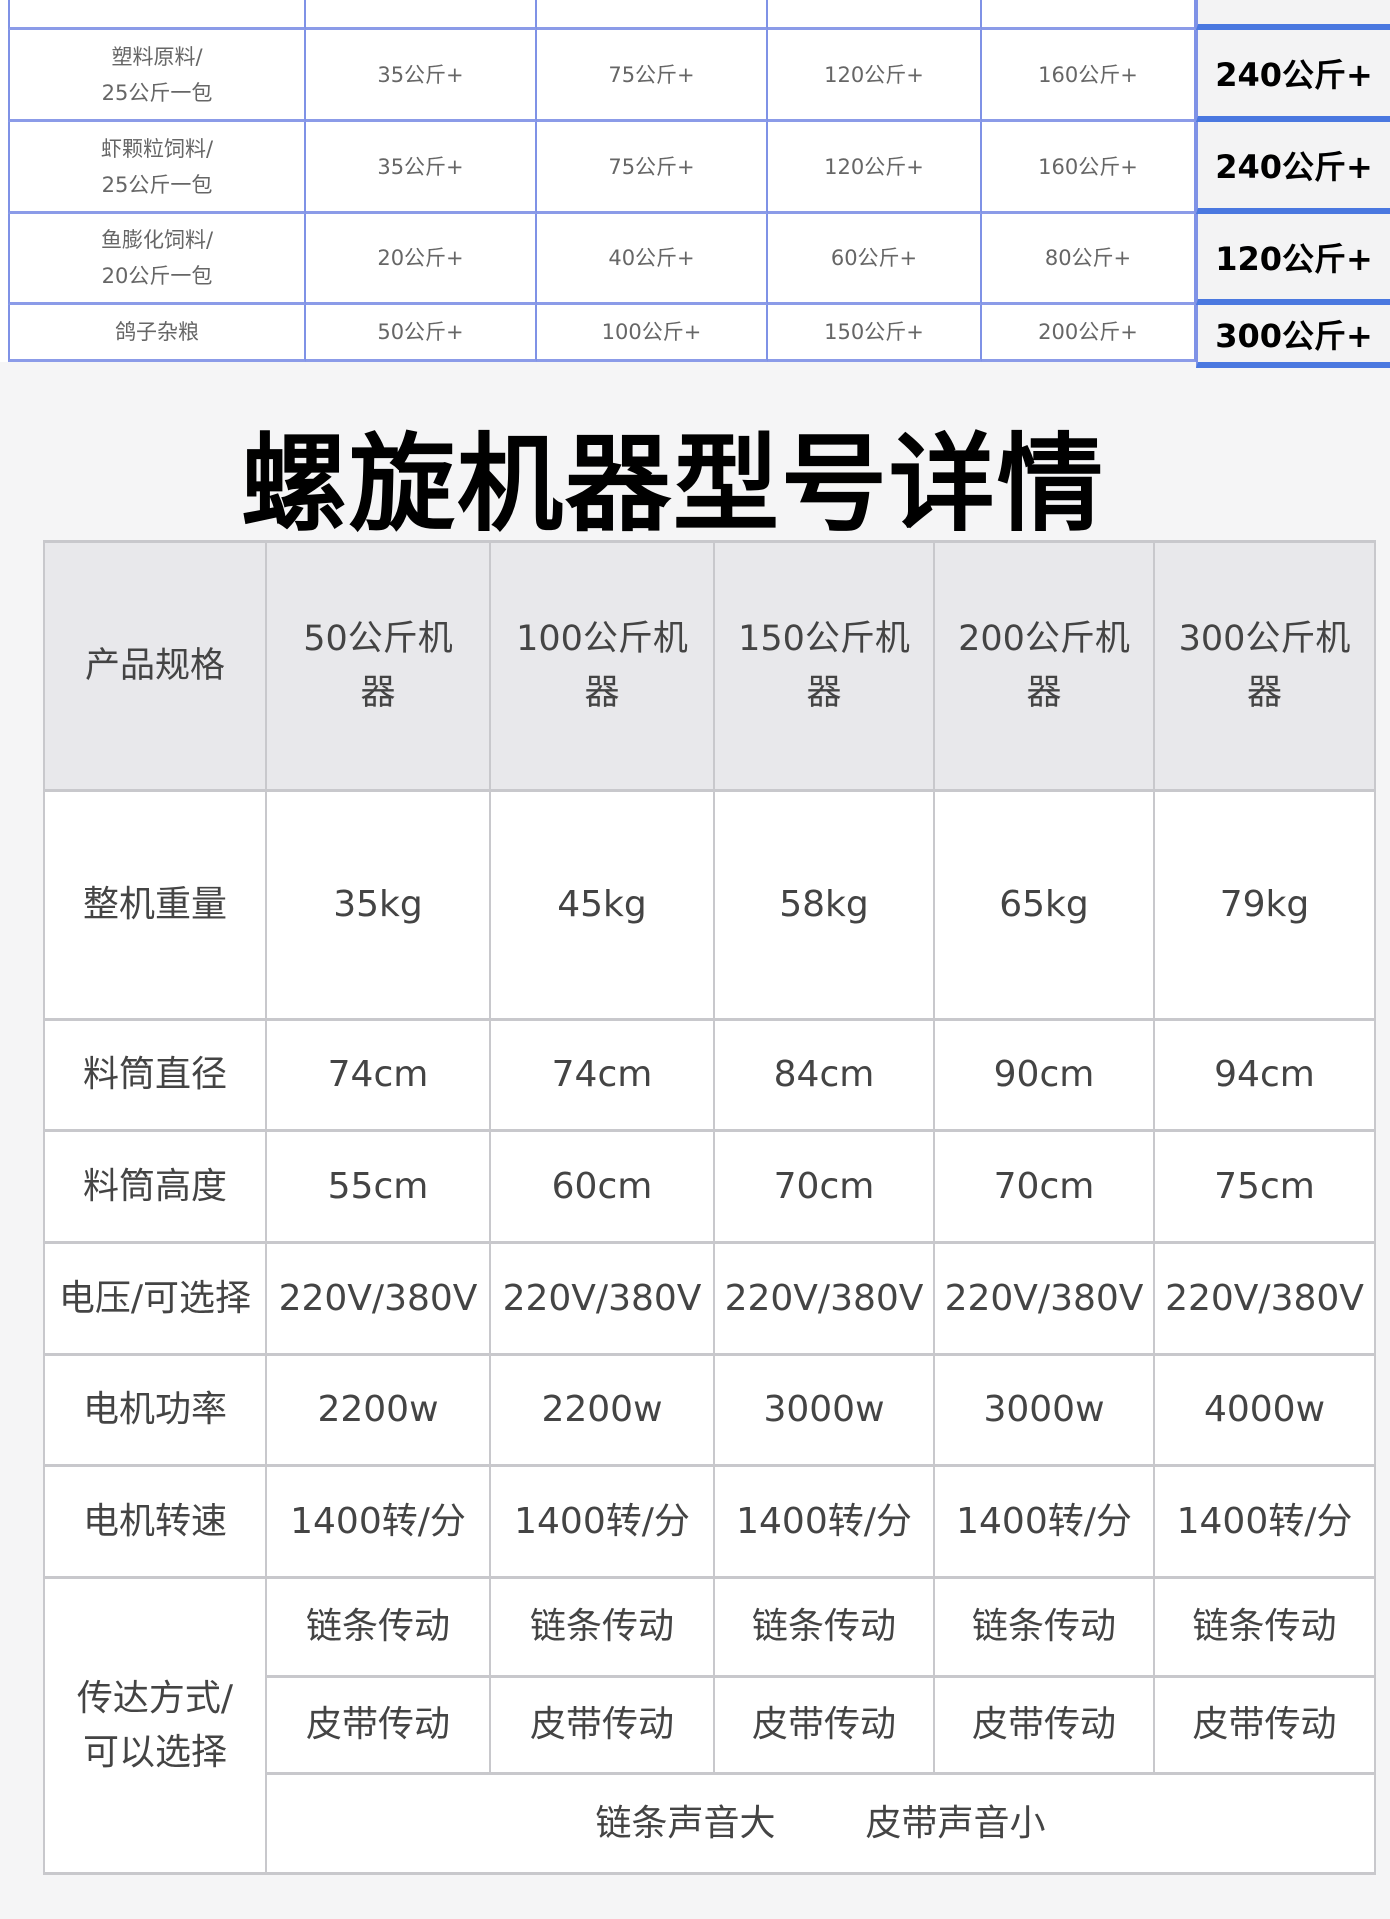 The width and height of the screenshot is (1390, 1919). What do you see at coordinates (685, 1823) in the screenshot?
I see `note-chain: 链条声音大` at bounding box center [685, 1823].